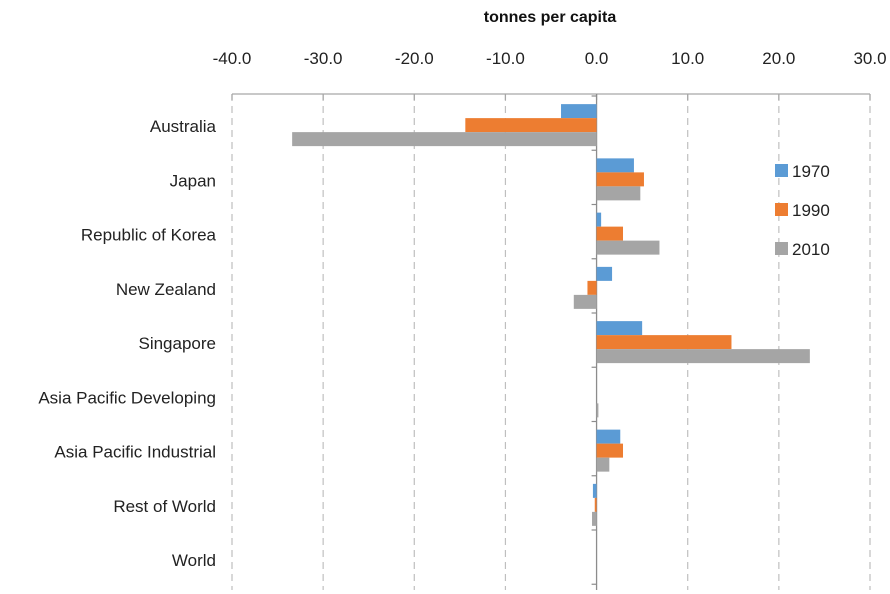 This screenshot has width=890, height=594. Describe the element at coordinates (323, 58) in the screenshot. I see `x-tick-label: -30.0` at that location.